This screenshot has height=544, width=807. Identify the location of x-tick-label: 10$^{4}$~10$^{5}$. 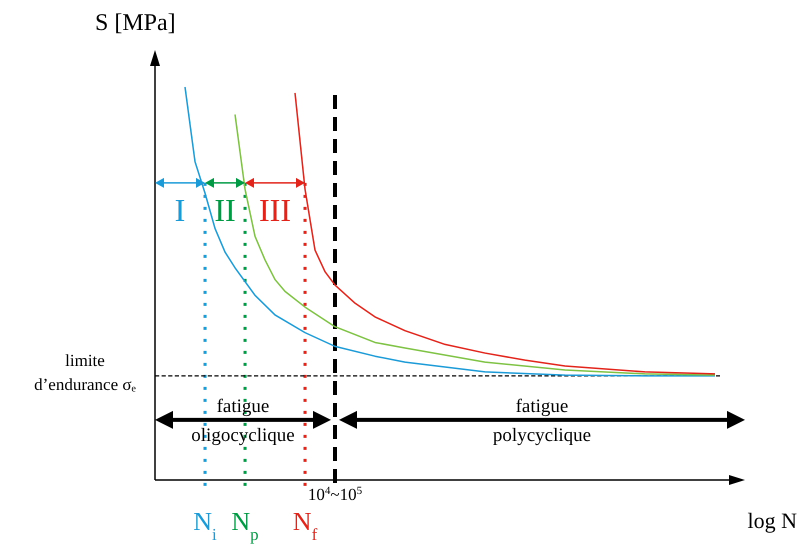
(335, 494).